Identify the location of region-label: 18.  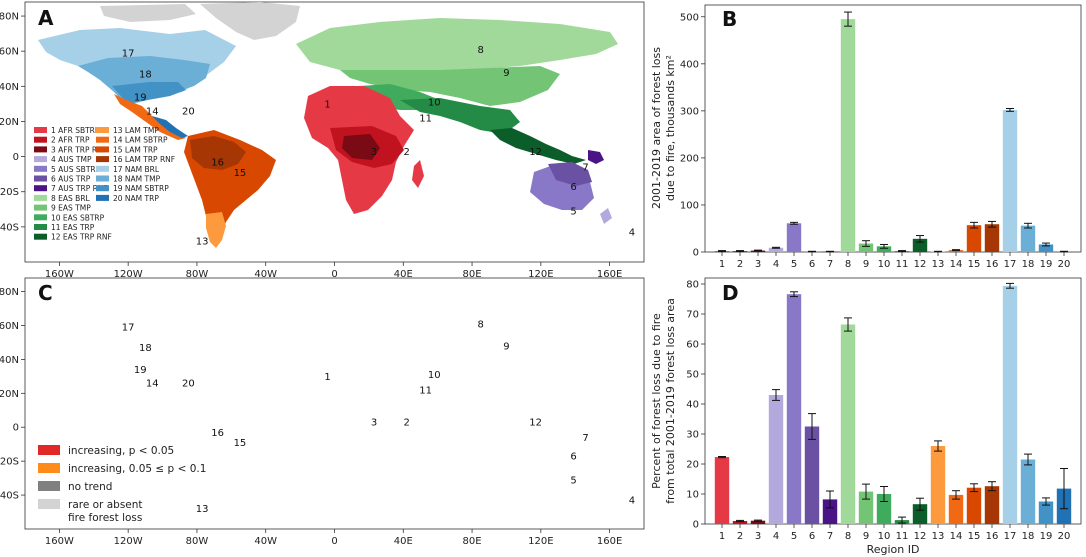
(145, 348).